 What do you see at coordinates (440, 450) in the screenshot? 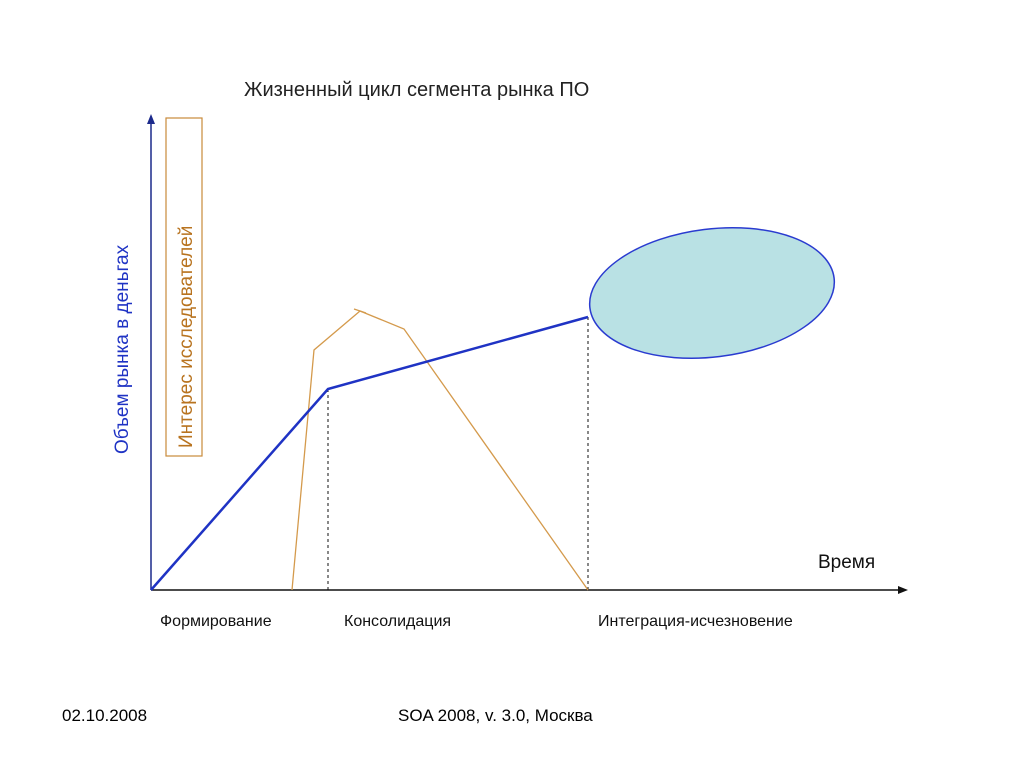
I see `interest-curve` at bounding box center [440, 450].